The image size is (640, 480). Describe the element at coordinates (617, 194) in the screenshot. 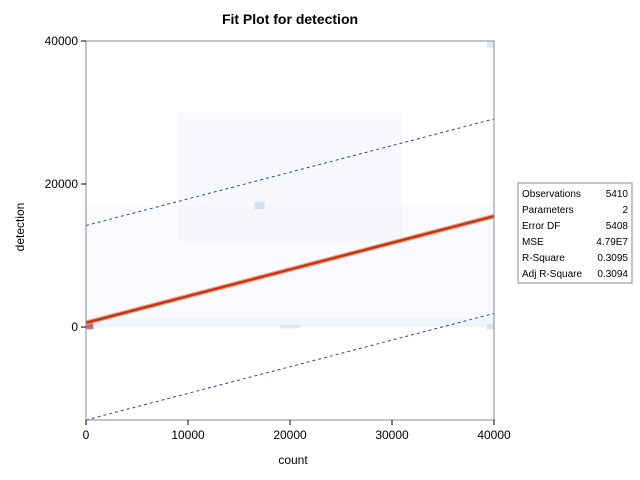

I see `stat-value: 5410` at that location.